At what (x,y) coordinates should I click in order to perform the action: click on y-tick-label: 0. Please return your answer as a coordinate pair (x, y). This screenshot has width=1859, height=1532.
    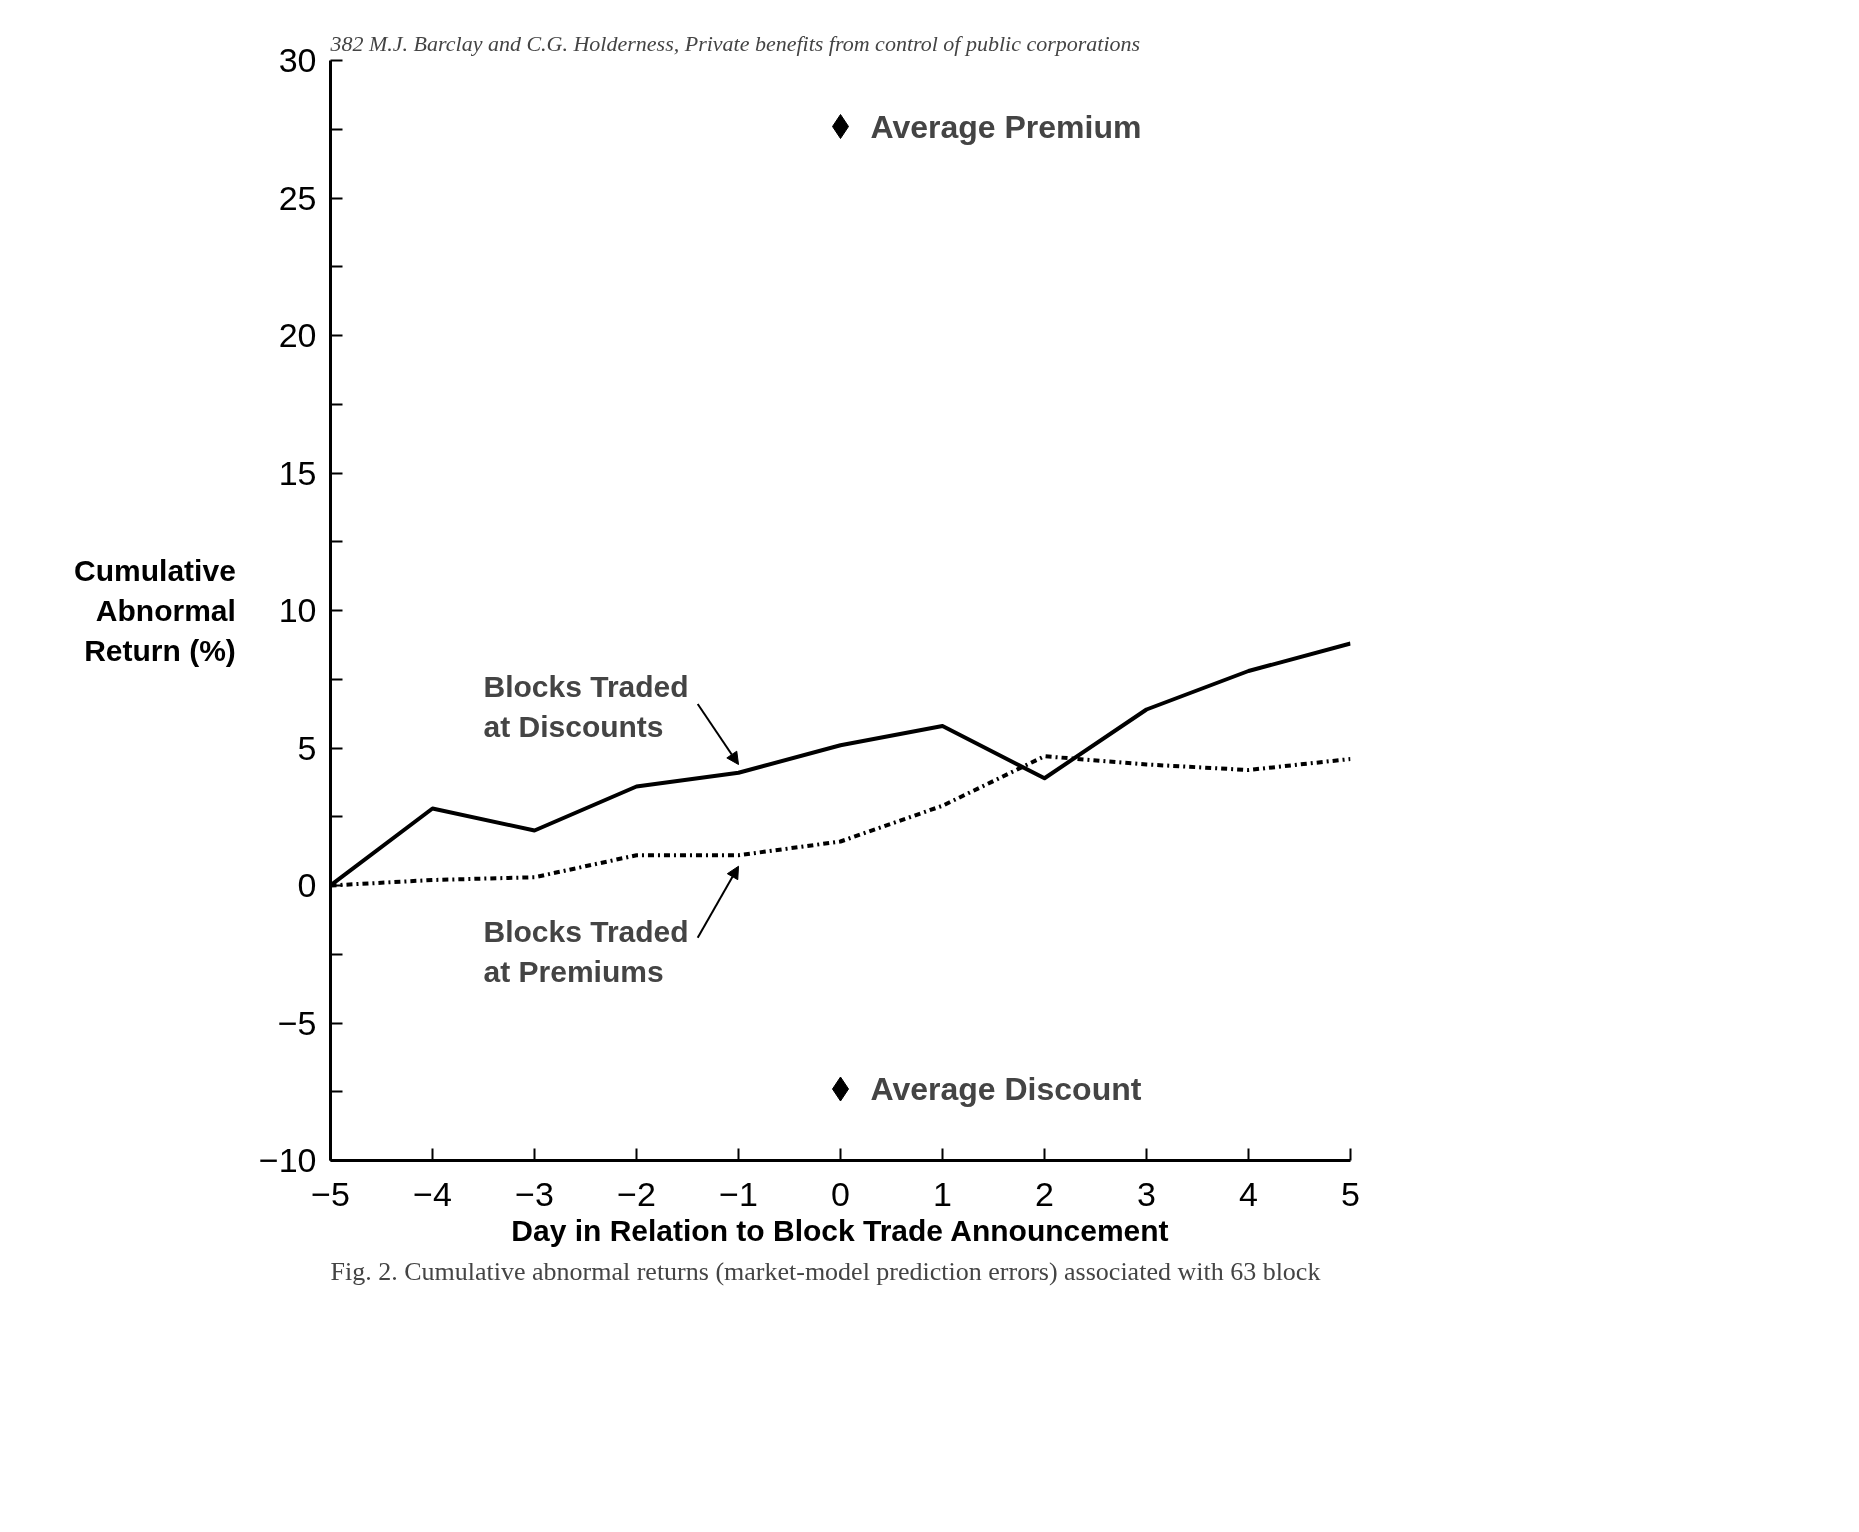
    Looking at the image, I should click on (307, 885).